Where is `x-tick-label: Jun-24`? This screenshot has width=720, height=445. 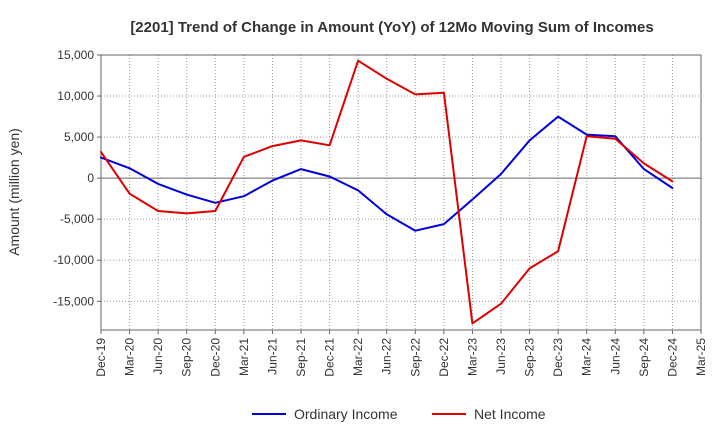
x-tick-label: Jun-24 is located at coordinates (615, 356).